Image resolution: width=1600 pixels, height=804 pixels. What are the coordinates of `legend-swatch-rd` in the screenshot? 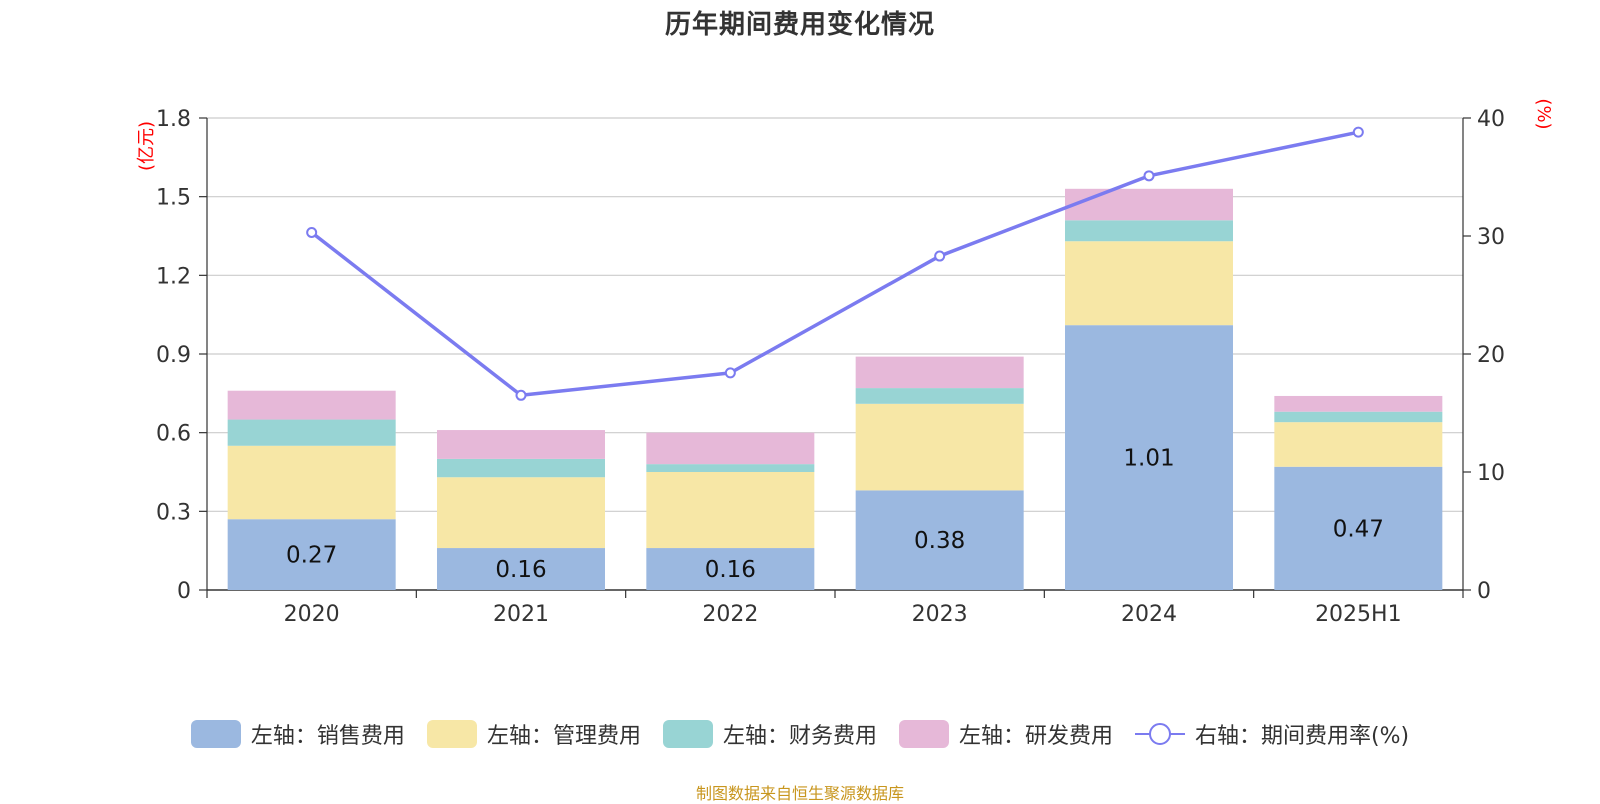 It's located at (923, 734).